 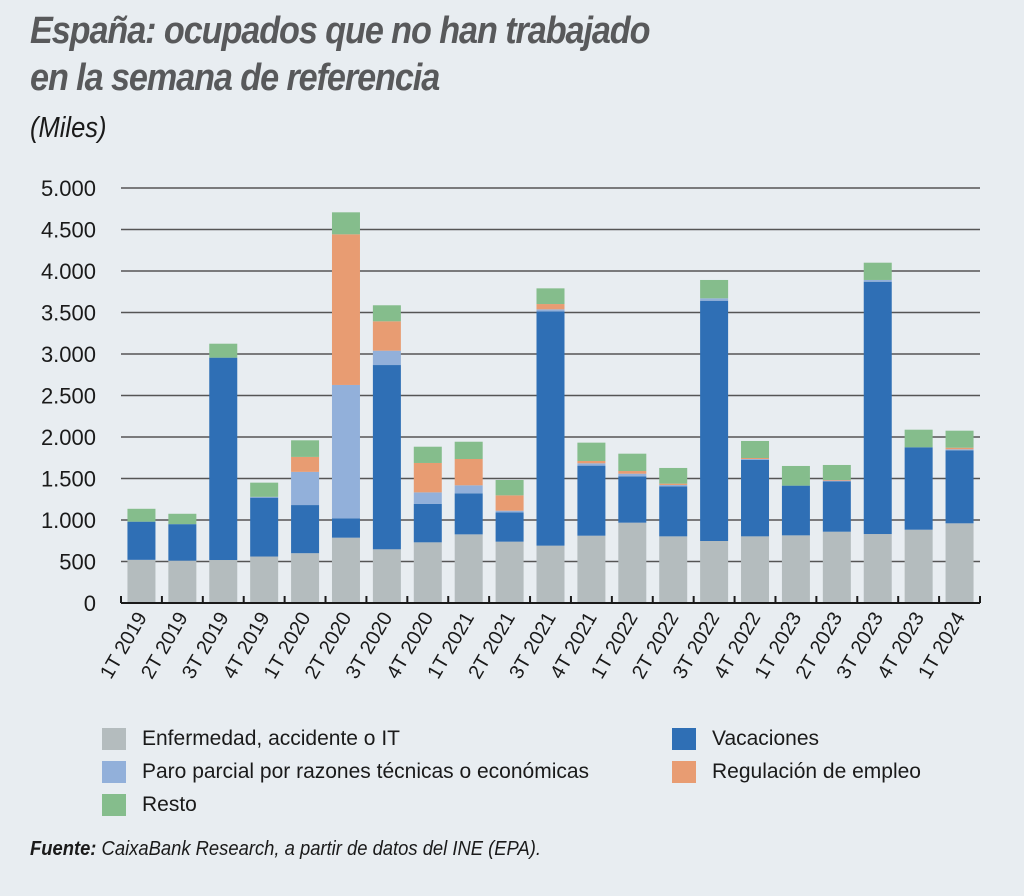 I want to click on legend-right: Vacaciones Regulación de empleo, so click(x=796, y=755).